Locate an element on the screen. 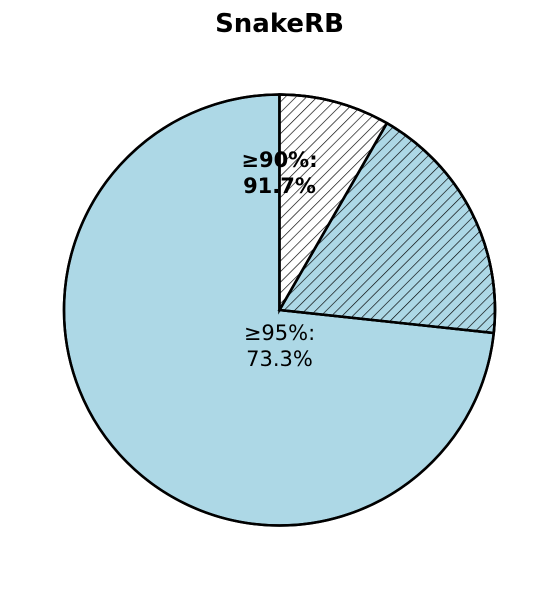 This screenshot has width=559, height=590. slice-label-line: ≥90%: is located at coordinates (279, 160).